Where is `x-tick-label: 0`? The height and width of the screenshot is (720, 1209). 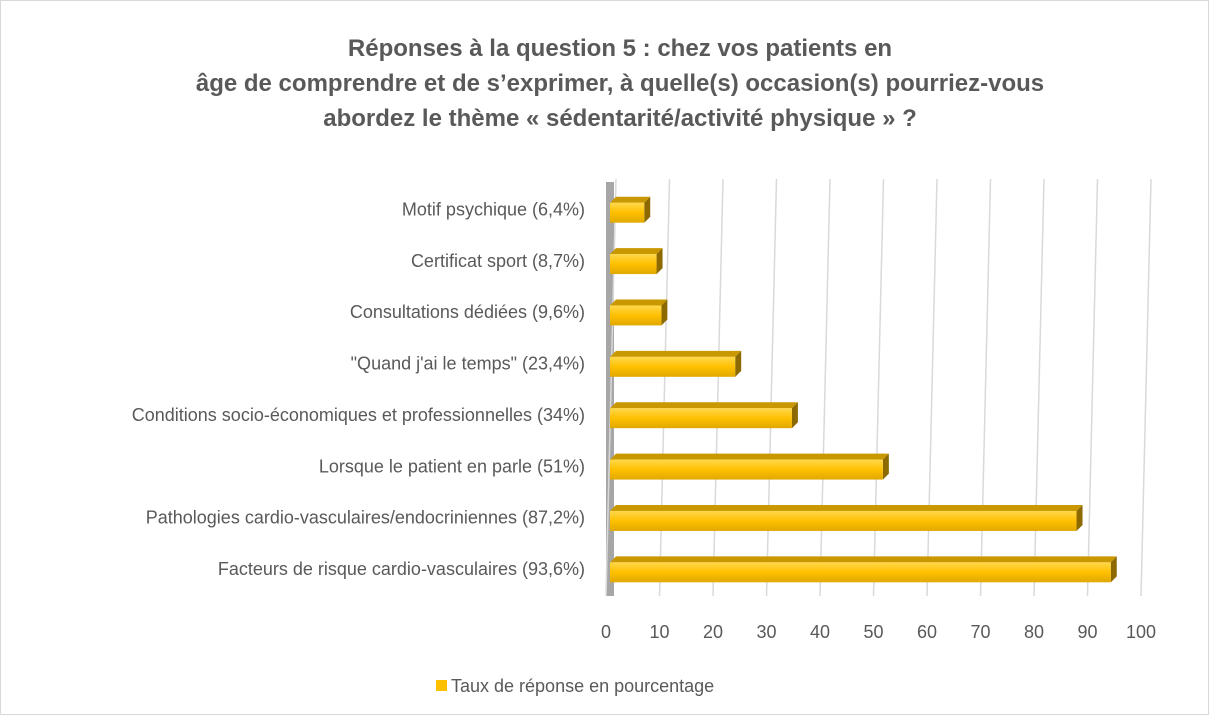
x-tick-label: 0 is located at coordinates (606, 632).